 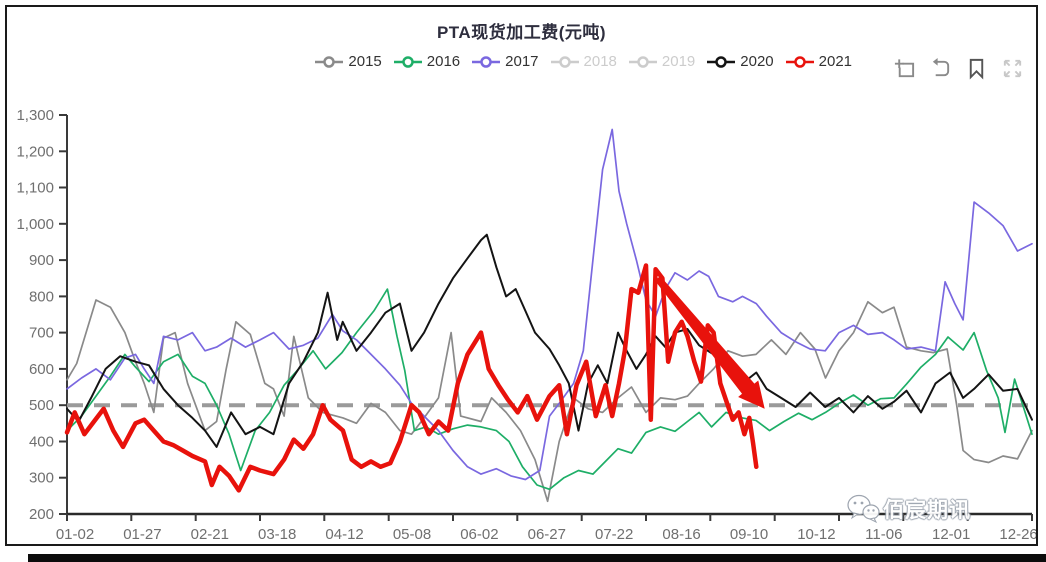 What do you see at coordinates (41, 405) in the screenshot?
I see `svg-text: 500` at bounding box center [41, 405].